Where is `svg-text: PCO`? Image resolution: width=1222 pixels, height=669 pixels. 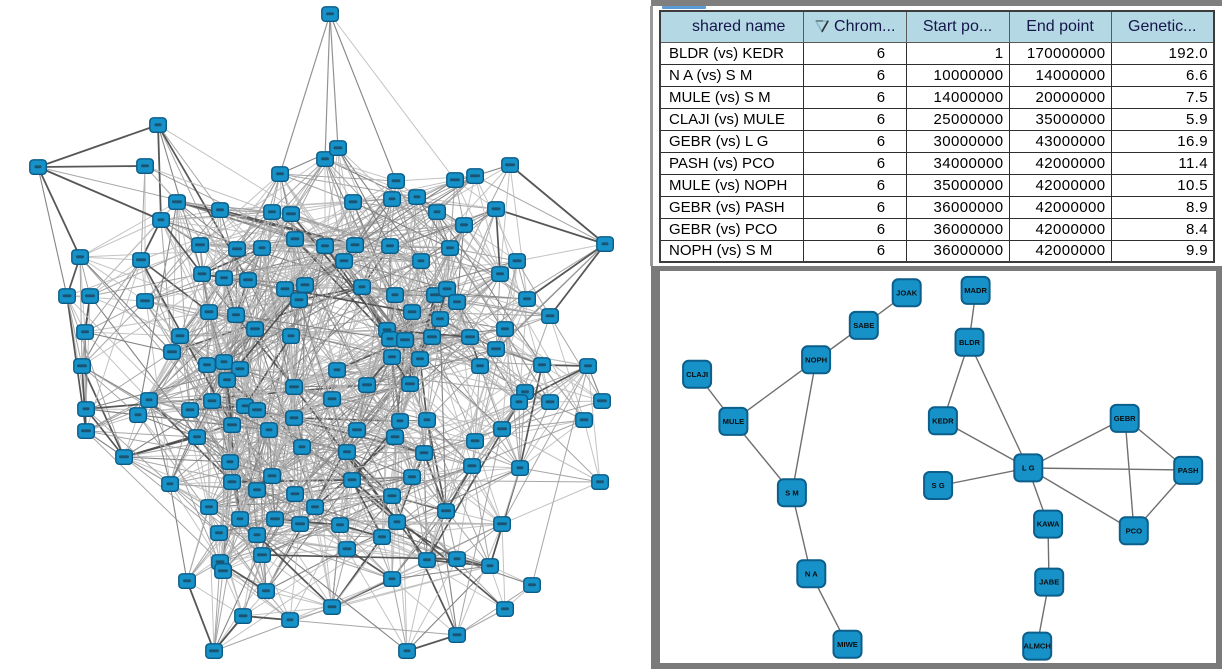 svg-text: PCO is located at coordinates (1134, 530).